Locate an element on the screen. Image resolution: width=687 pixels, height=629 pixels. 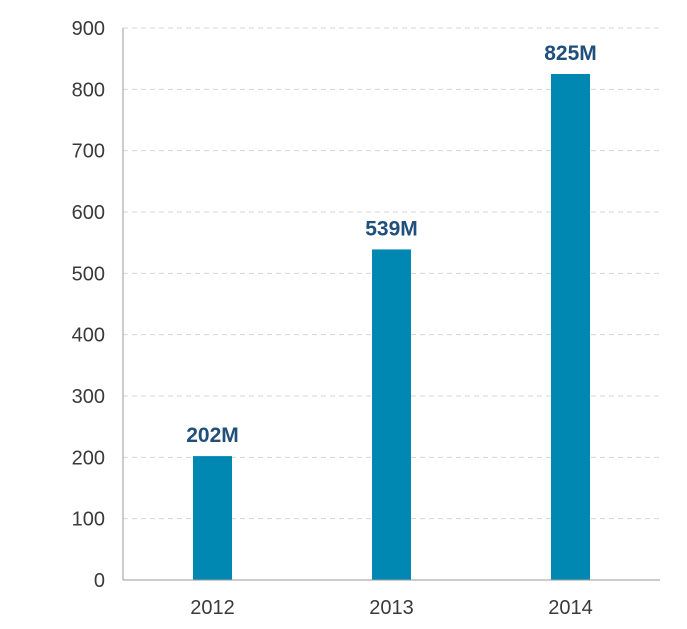
y-tick-label: 400 is located at coordinates (88, 336).